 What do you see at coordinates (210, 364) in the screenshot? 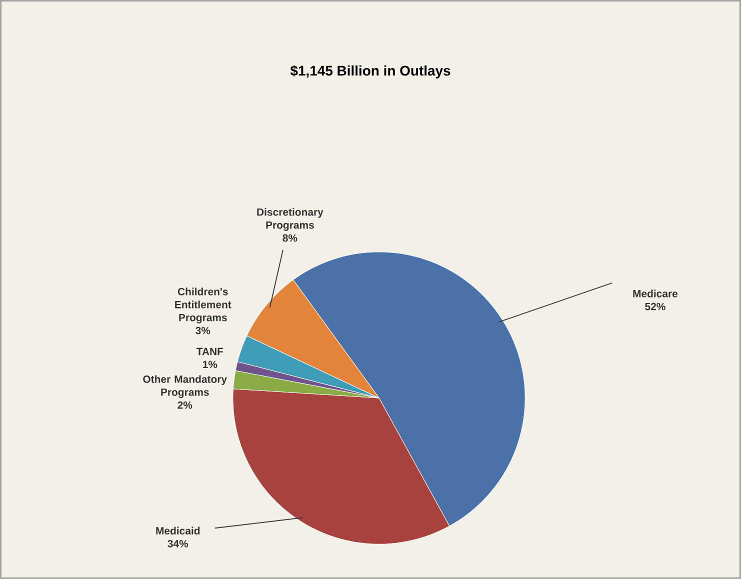
I see `data-label: 1%` at bounding box center [210, 364].